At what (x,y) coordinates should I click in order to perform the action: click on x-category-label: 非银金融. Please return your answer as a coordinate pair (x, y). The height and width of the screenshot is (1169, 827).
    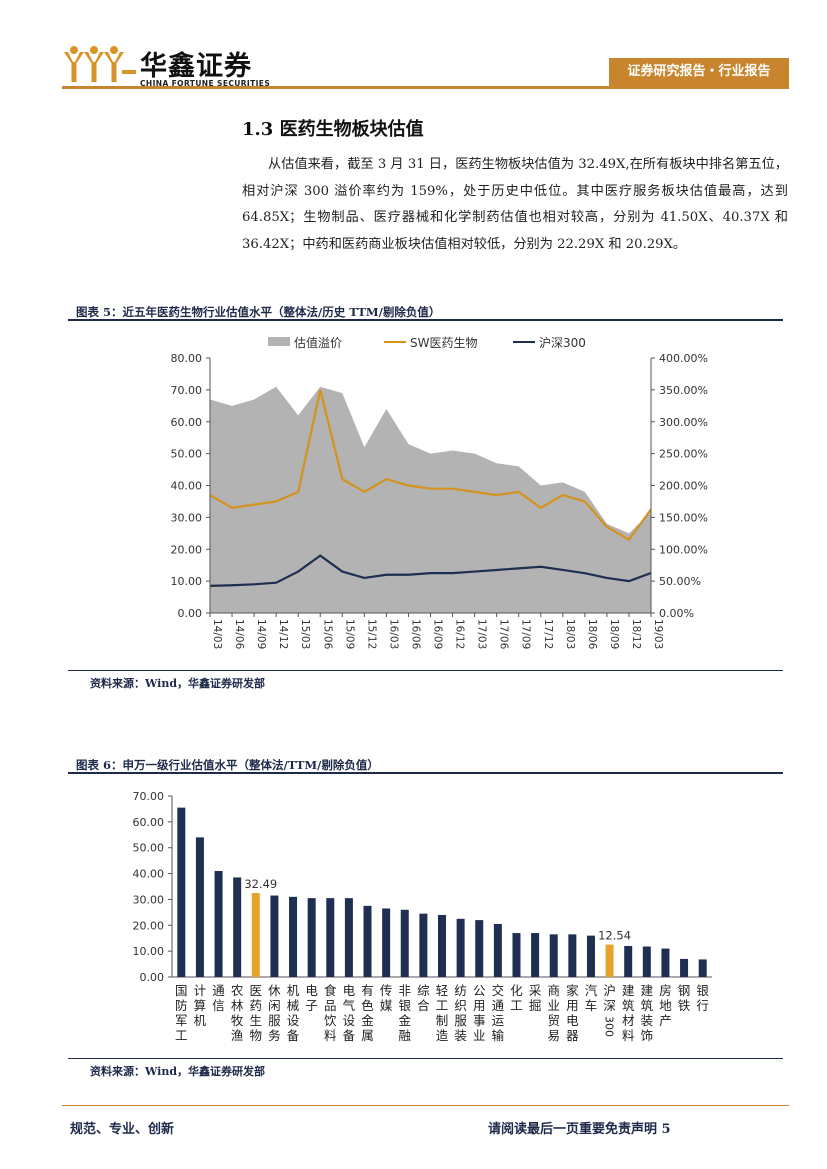
    Looking at the image, I should click on (405, 1013).